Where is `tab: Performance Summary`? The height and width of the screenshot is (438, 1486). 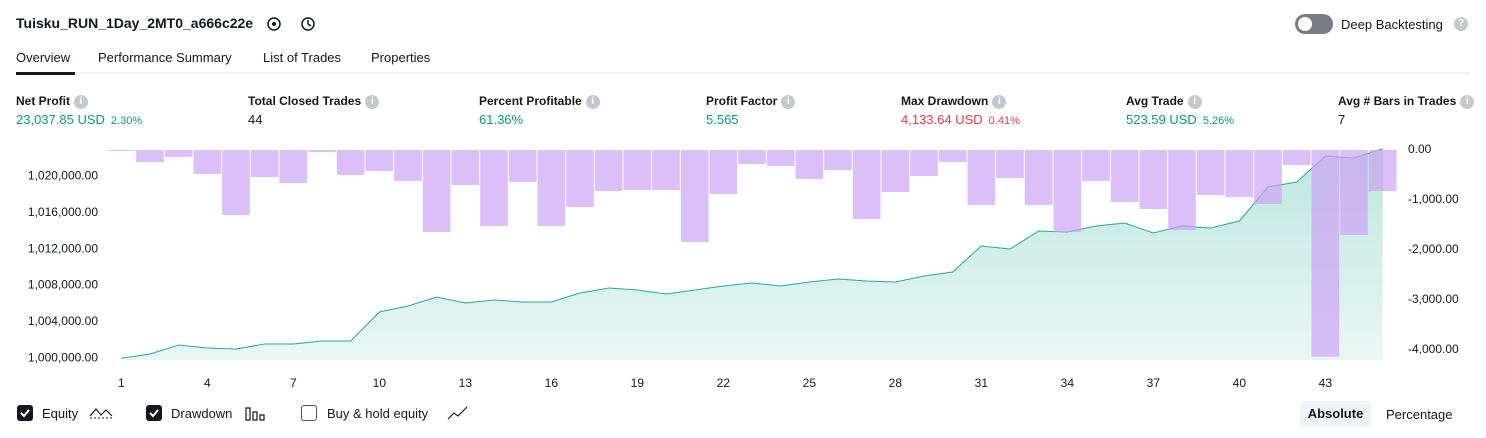 tab: Performance Summary is located at coordinates (165, 57).